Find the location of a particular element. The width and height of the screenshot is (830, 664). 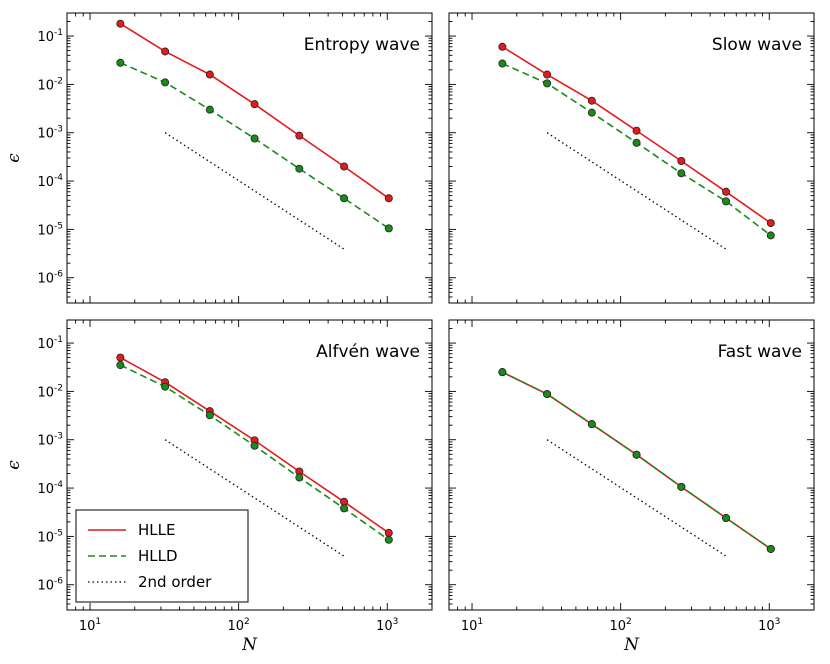

legend: HLLE HLLD 2nd order is located at coordinates (162, 556).